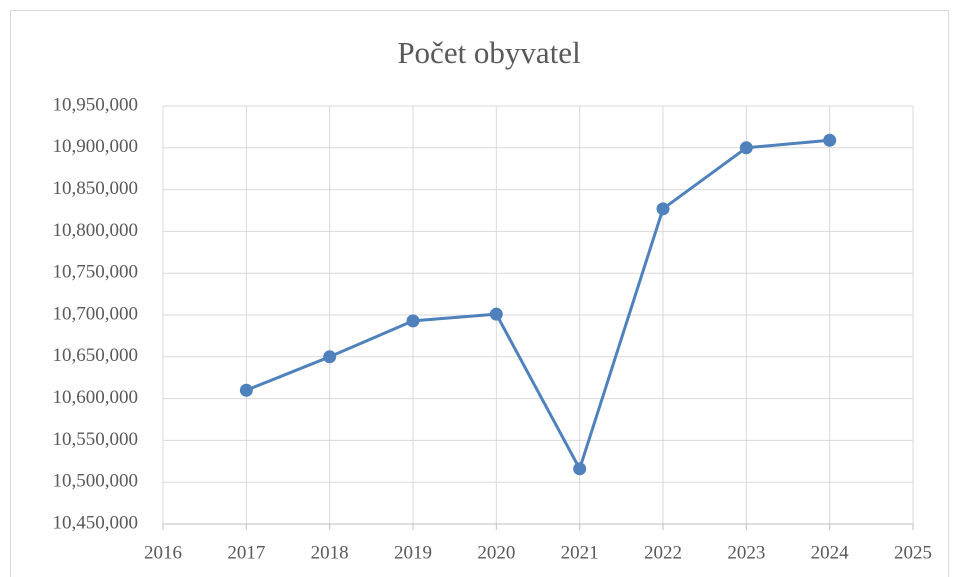 This screenshot has width=959, height=577. I want to click on y-tick-label: 10,600,000, so click(96, 397).